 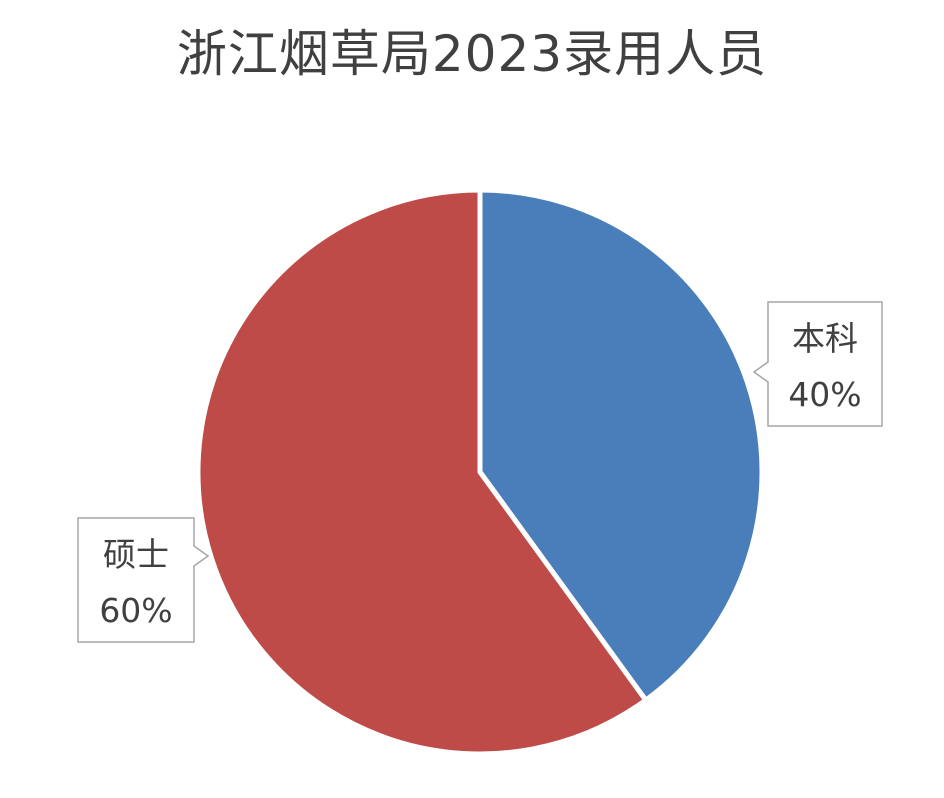 I want to click on data-label-1: 本科 40%, so click(x=817, y=364).